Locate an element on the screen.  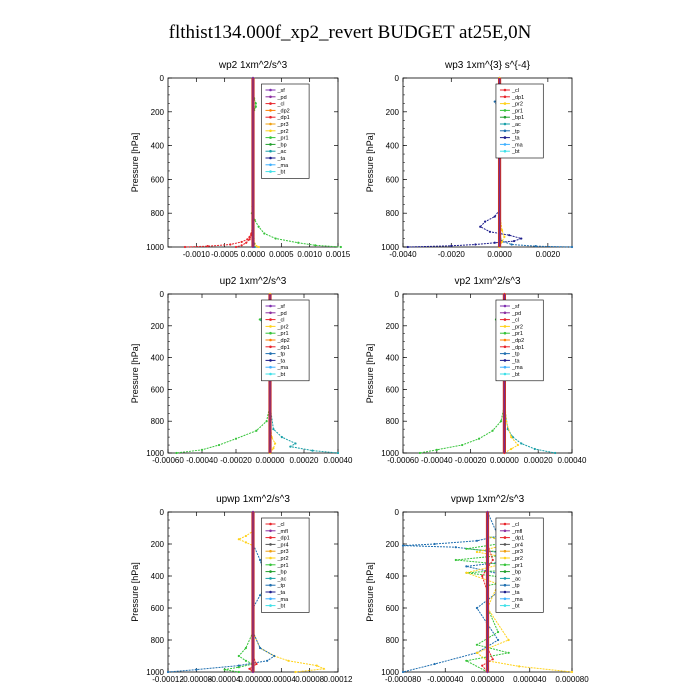
x-tick-label: -0.0020 is located at coordinates (452, 254).